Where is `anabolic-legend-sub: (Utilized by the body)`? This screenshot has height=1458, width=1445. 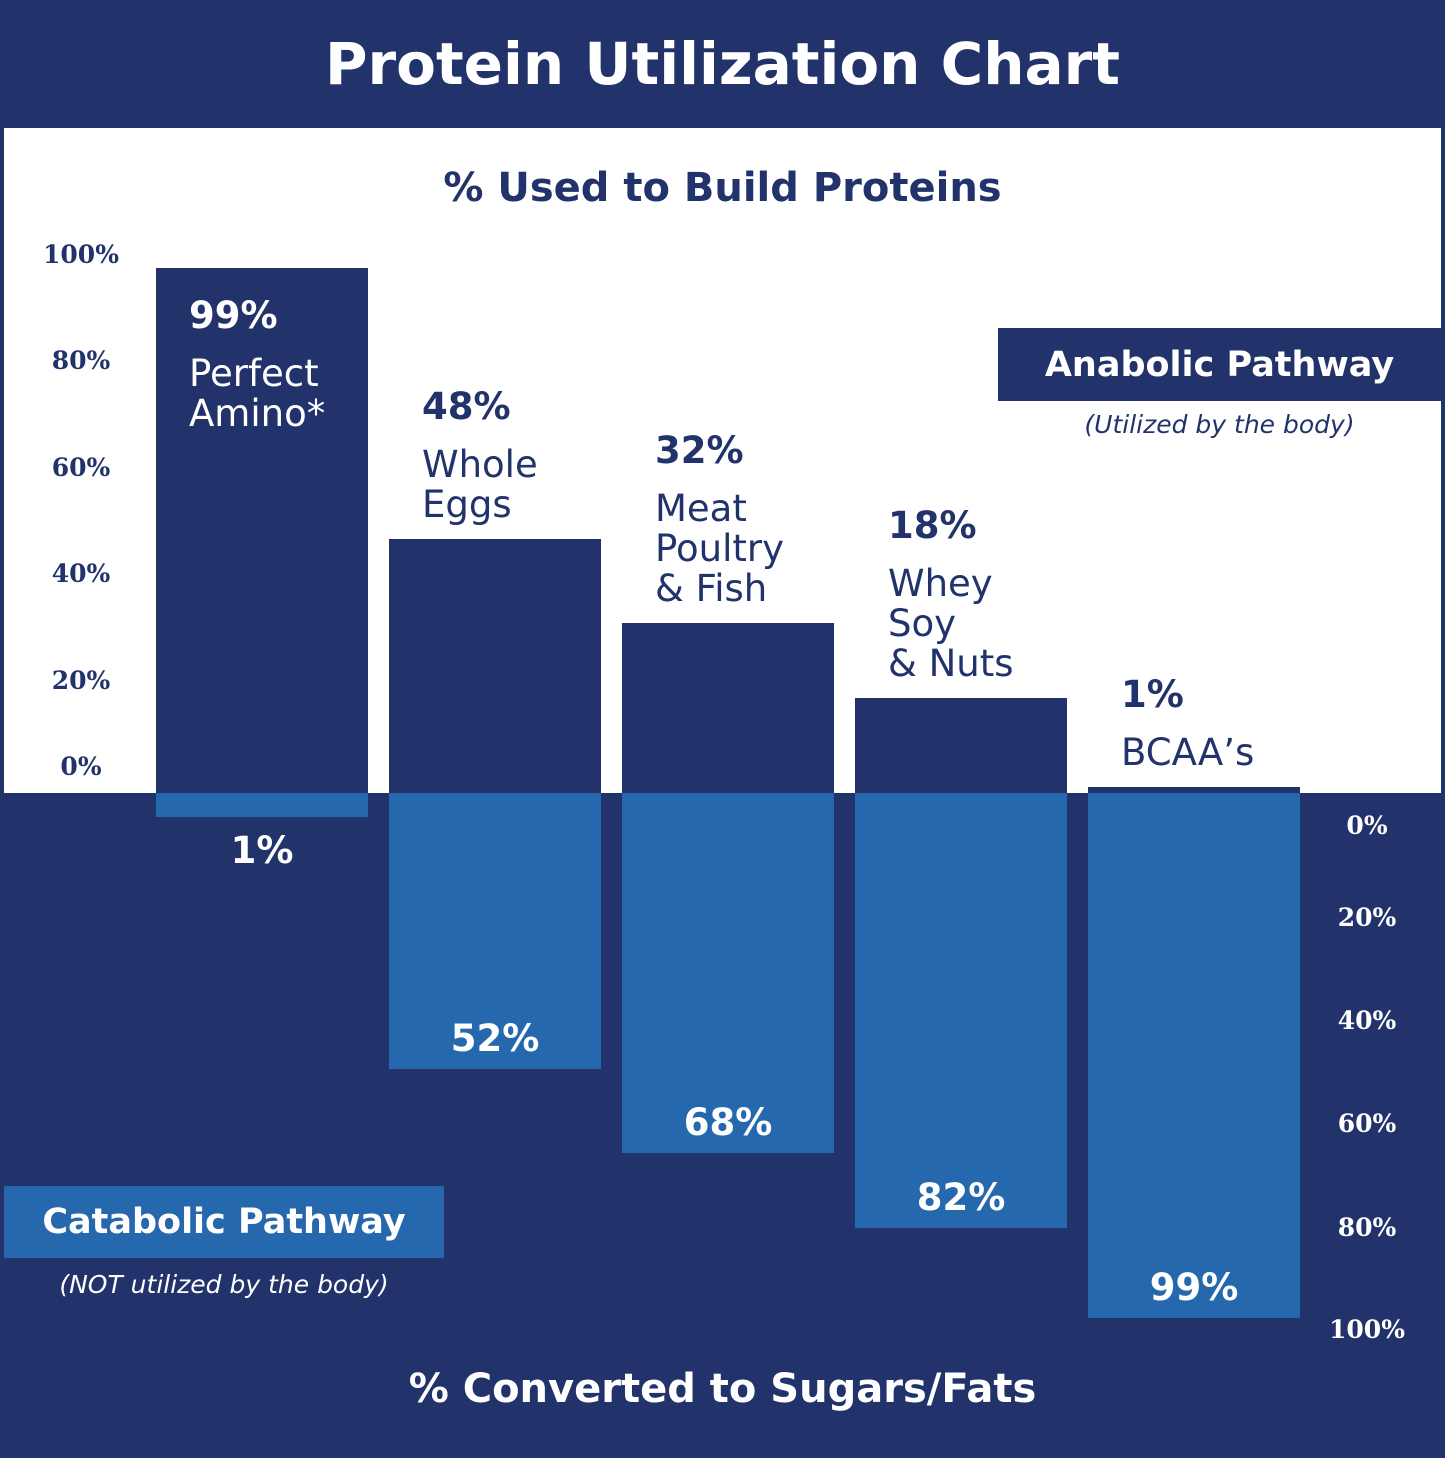 anabolic-legend-sub: (Utilized by the body) is located at coordinates (1219, 424).